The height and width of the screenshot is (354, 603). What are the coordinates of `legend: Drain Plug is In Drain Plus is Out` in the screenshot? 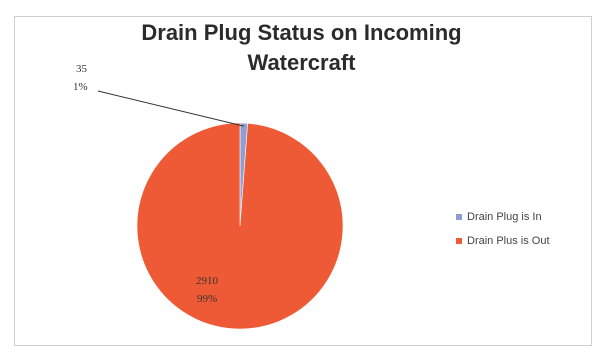 It's located at (503, 229).